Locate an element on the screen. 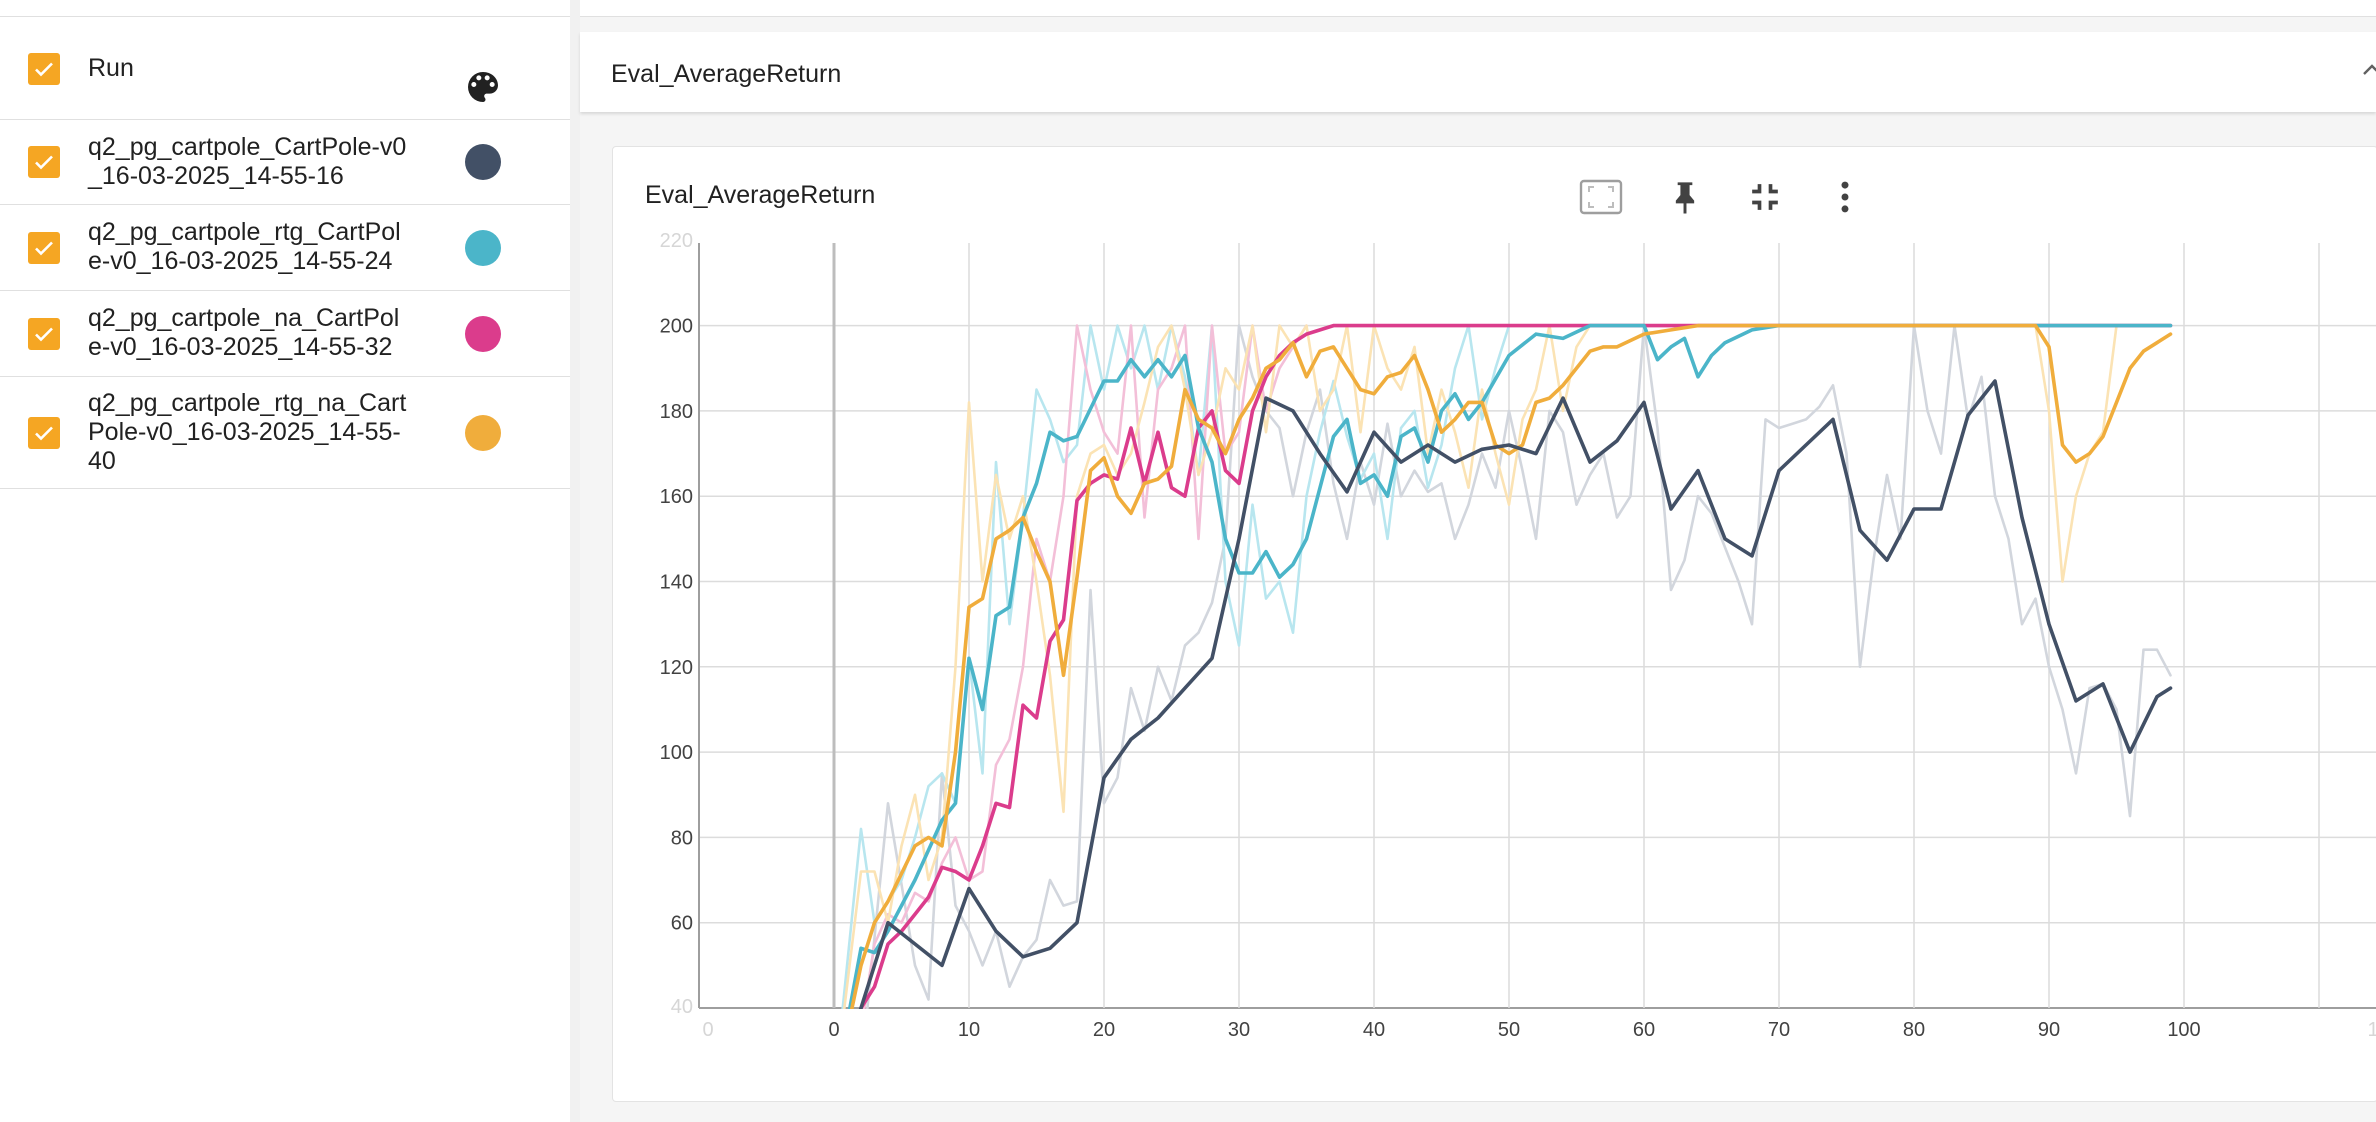 The width and height of the screenshot is (2376, 1122). y-tick-label: 40 is located at coordinates (682, 1007).